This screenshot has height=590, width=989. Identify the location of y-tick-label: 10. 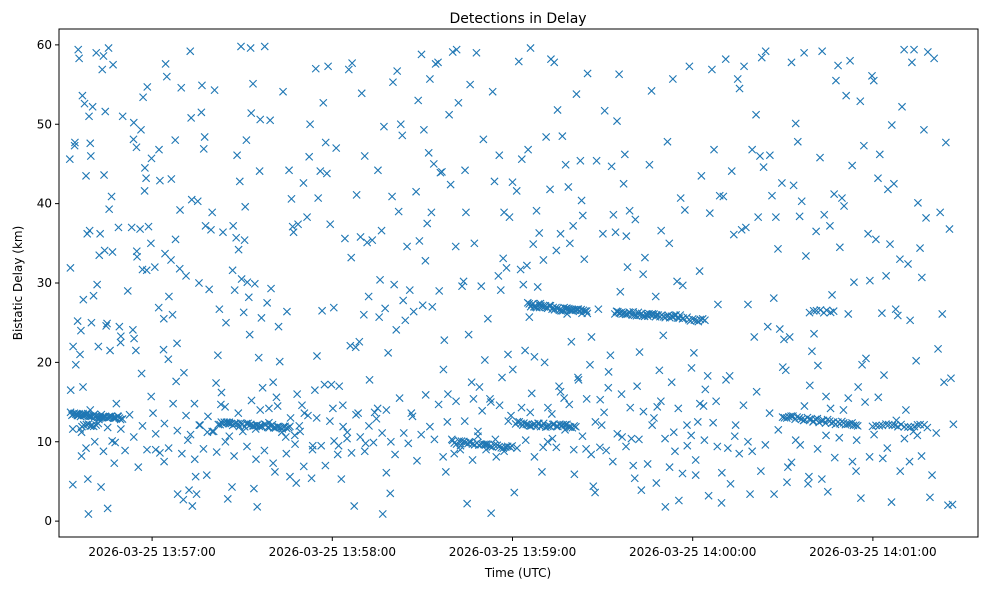
(44, 442).